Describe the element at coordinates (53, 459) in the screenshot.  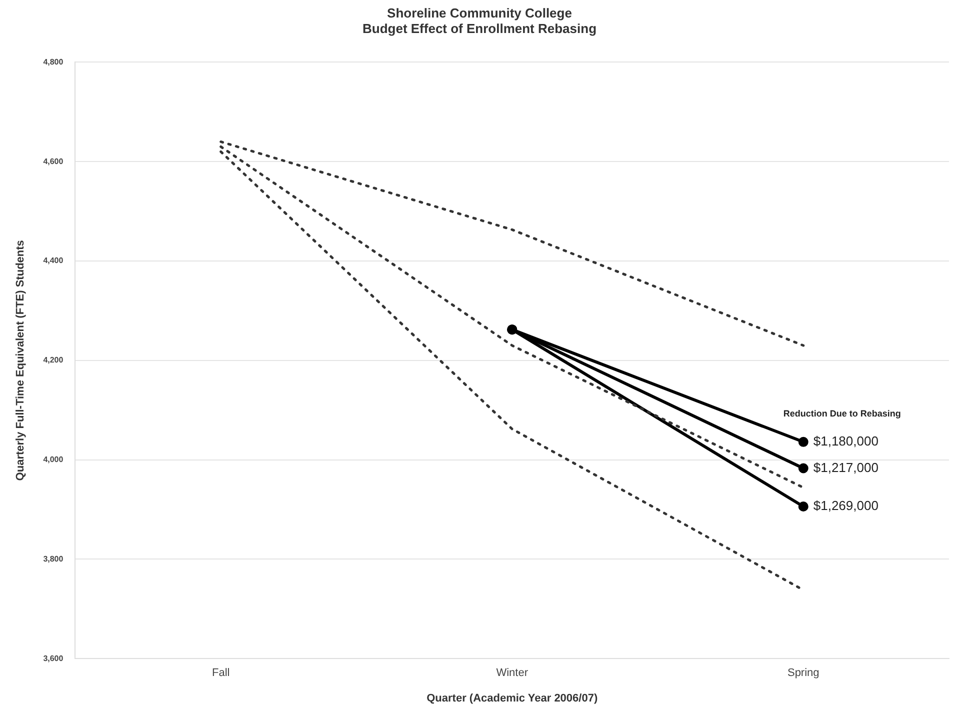
I see `y-tick-label: 4,000` at that location.